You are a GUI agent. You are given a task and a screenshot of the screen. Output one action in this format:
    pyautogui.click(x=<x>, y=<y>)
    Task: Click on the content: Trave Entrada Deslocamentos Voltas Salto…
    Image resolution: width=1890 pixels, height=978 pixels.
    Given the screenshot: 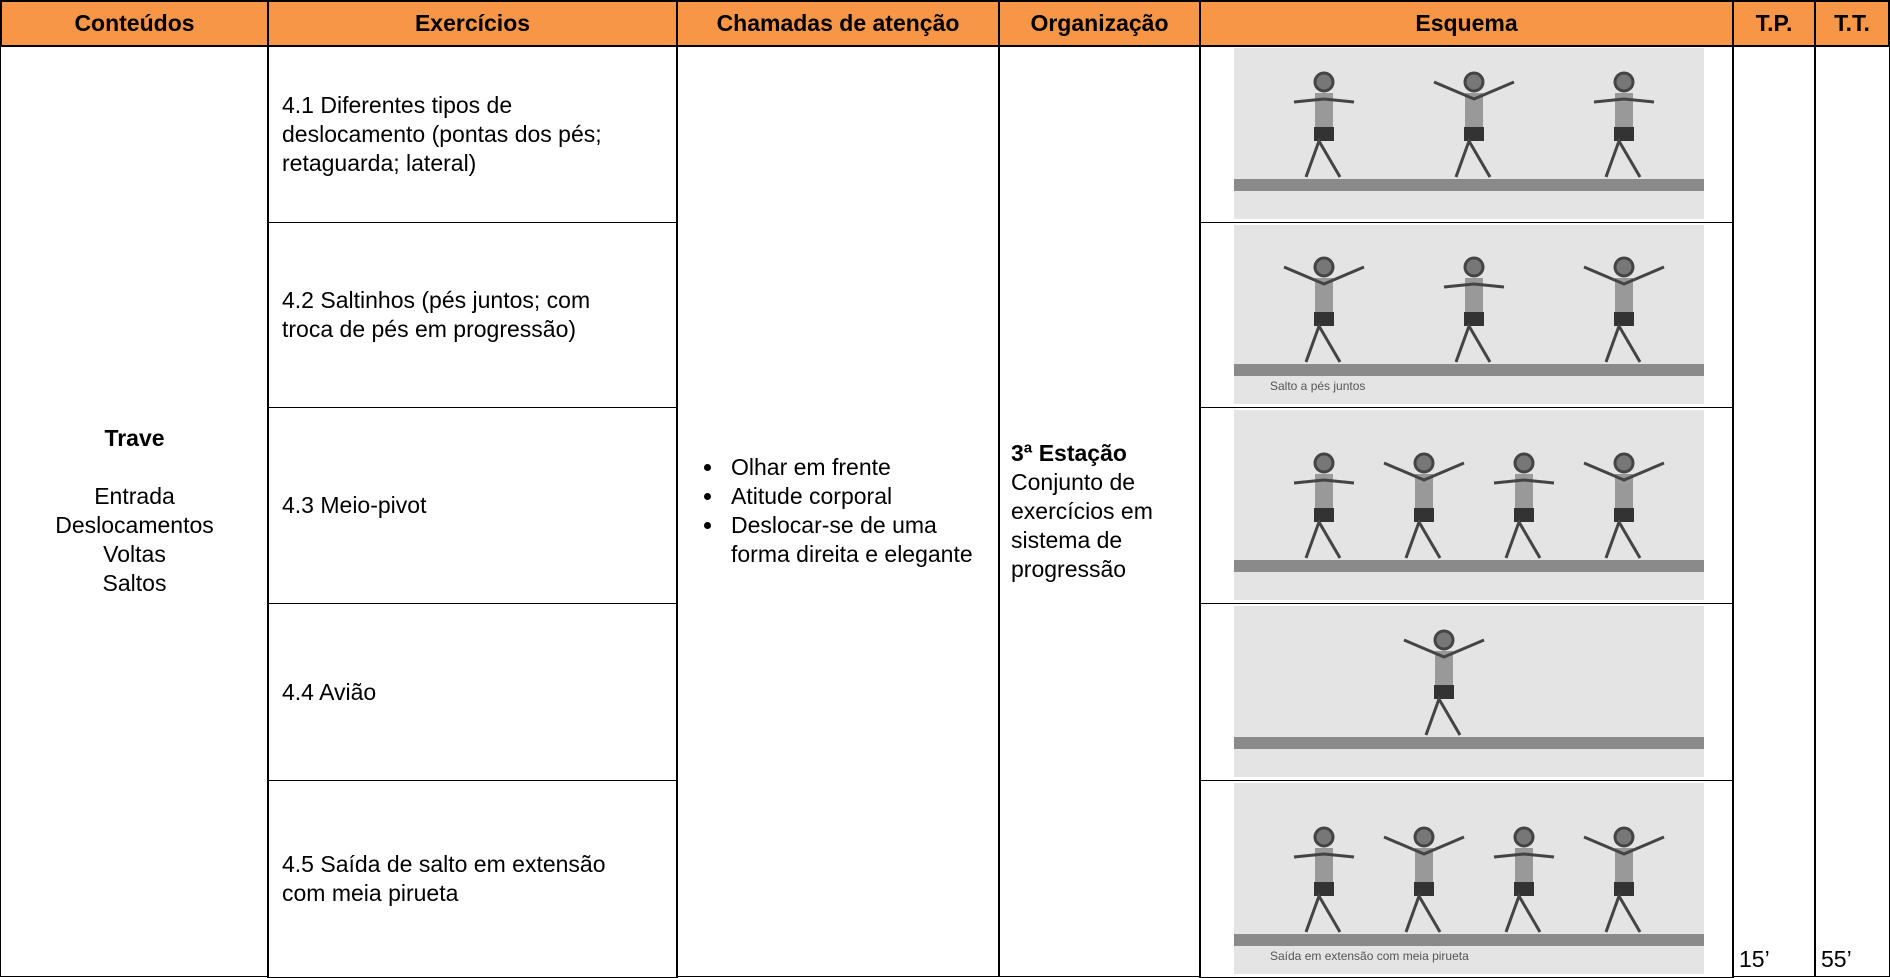 What is the action you would take?
    pyautogui.click(x=134, y=511)
    